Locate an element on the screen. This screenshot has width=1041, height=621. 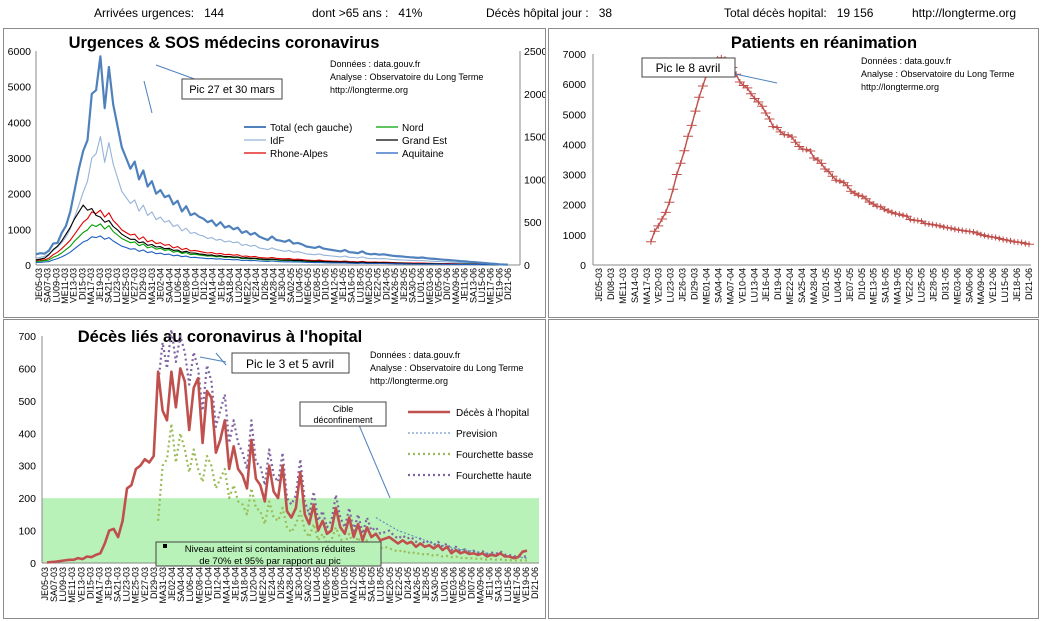
c1-x-tick-label: ME01-04 is located at coordinates (707, 286).